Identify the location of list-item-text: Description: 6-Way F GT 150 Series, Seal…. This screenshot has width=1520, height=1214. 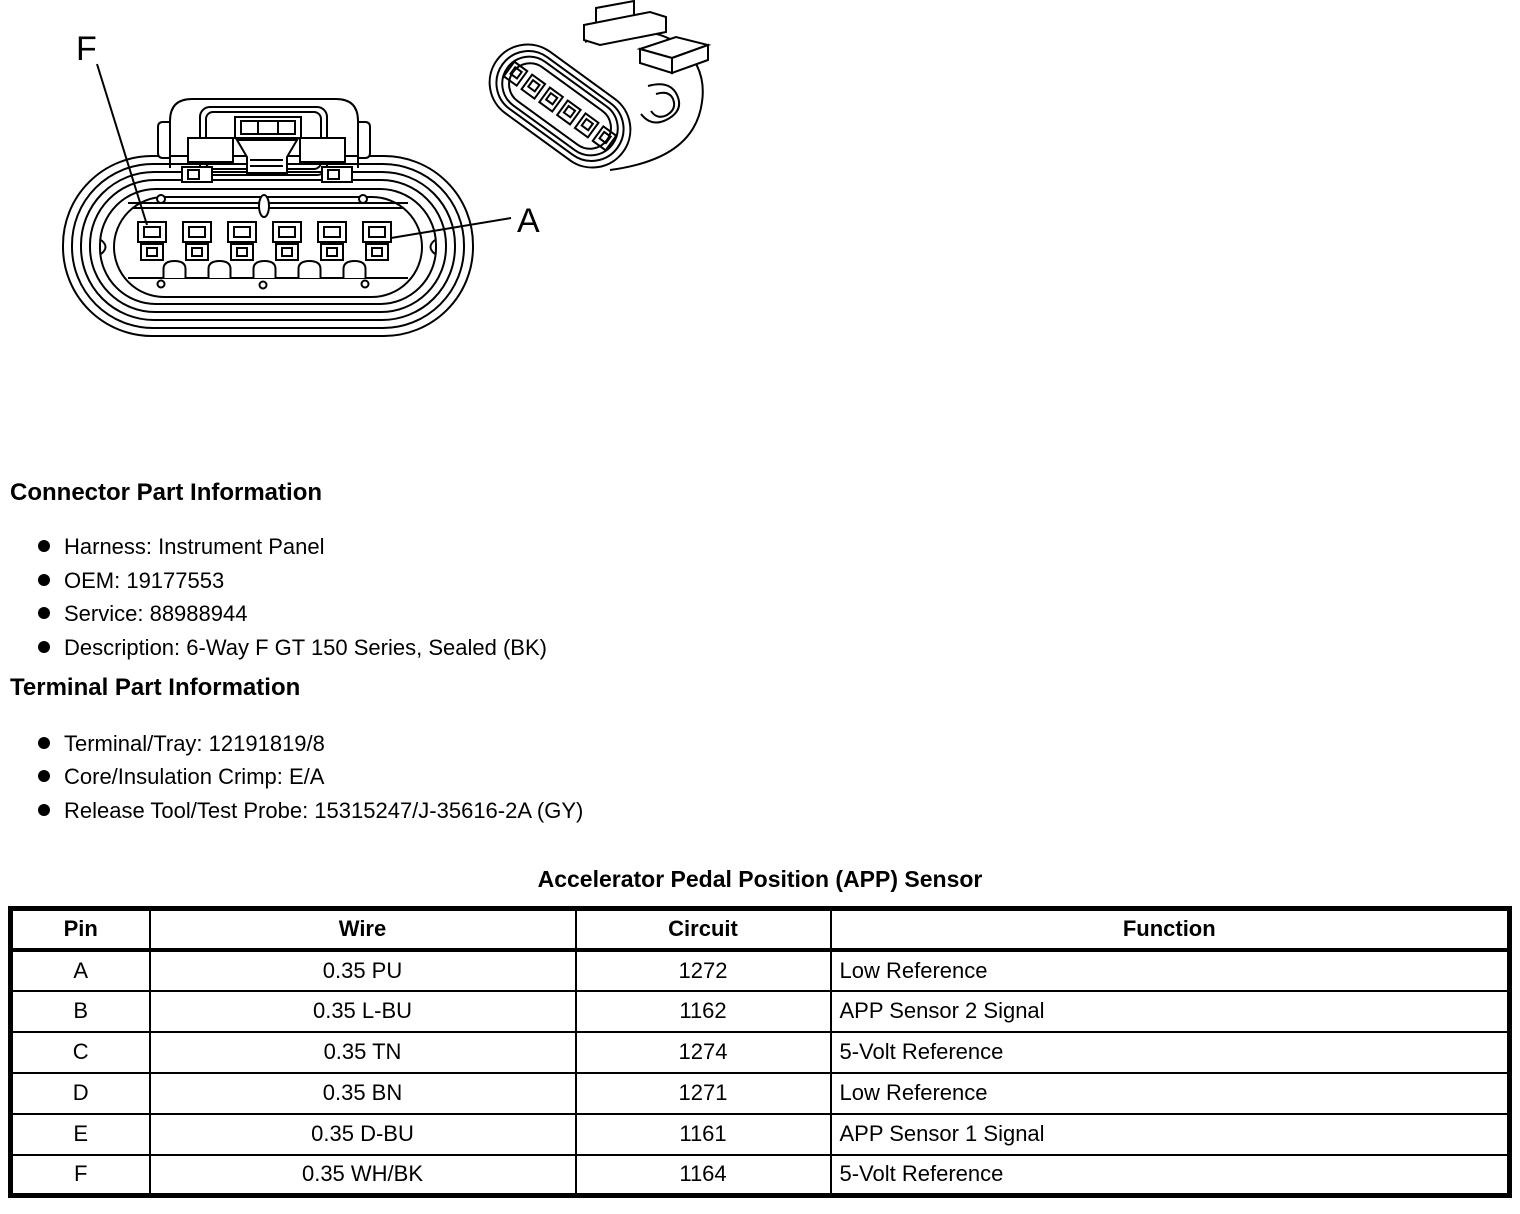
(305, 647).